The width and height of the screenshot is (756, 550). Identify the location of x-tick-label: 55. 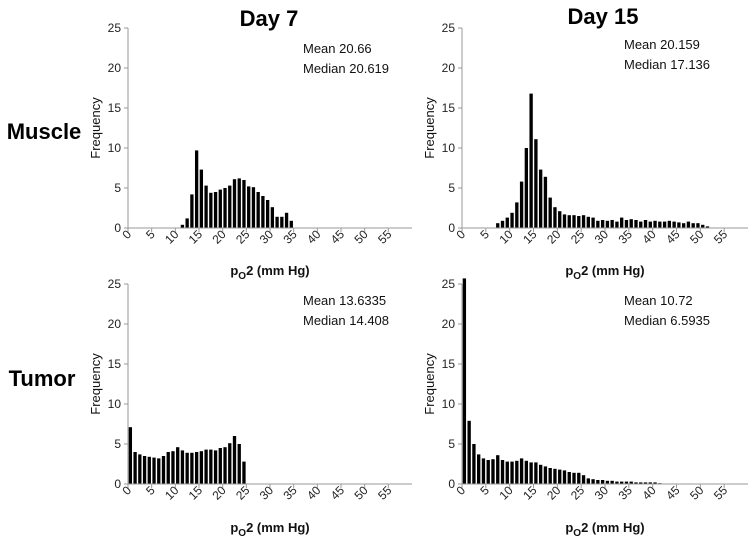
(385, 493).